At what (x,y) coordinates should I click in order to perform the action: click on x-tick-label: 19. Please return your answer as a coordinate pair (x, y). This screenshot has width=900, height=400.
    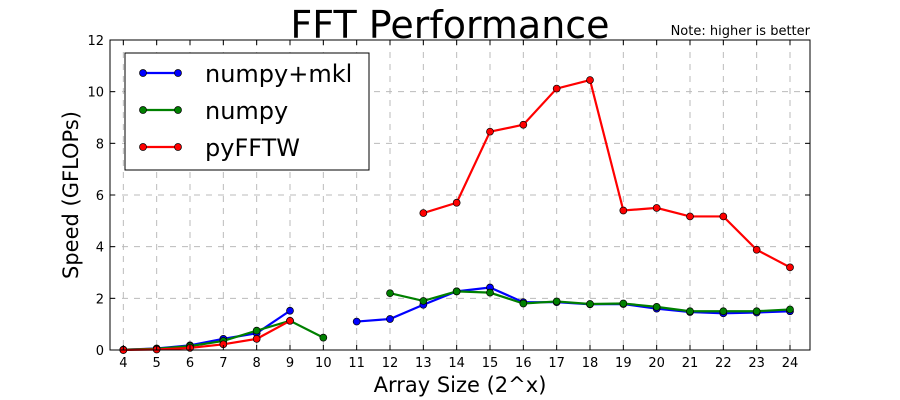
    Looking at the image, I should click on (623, 363).